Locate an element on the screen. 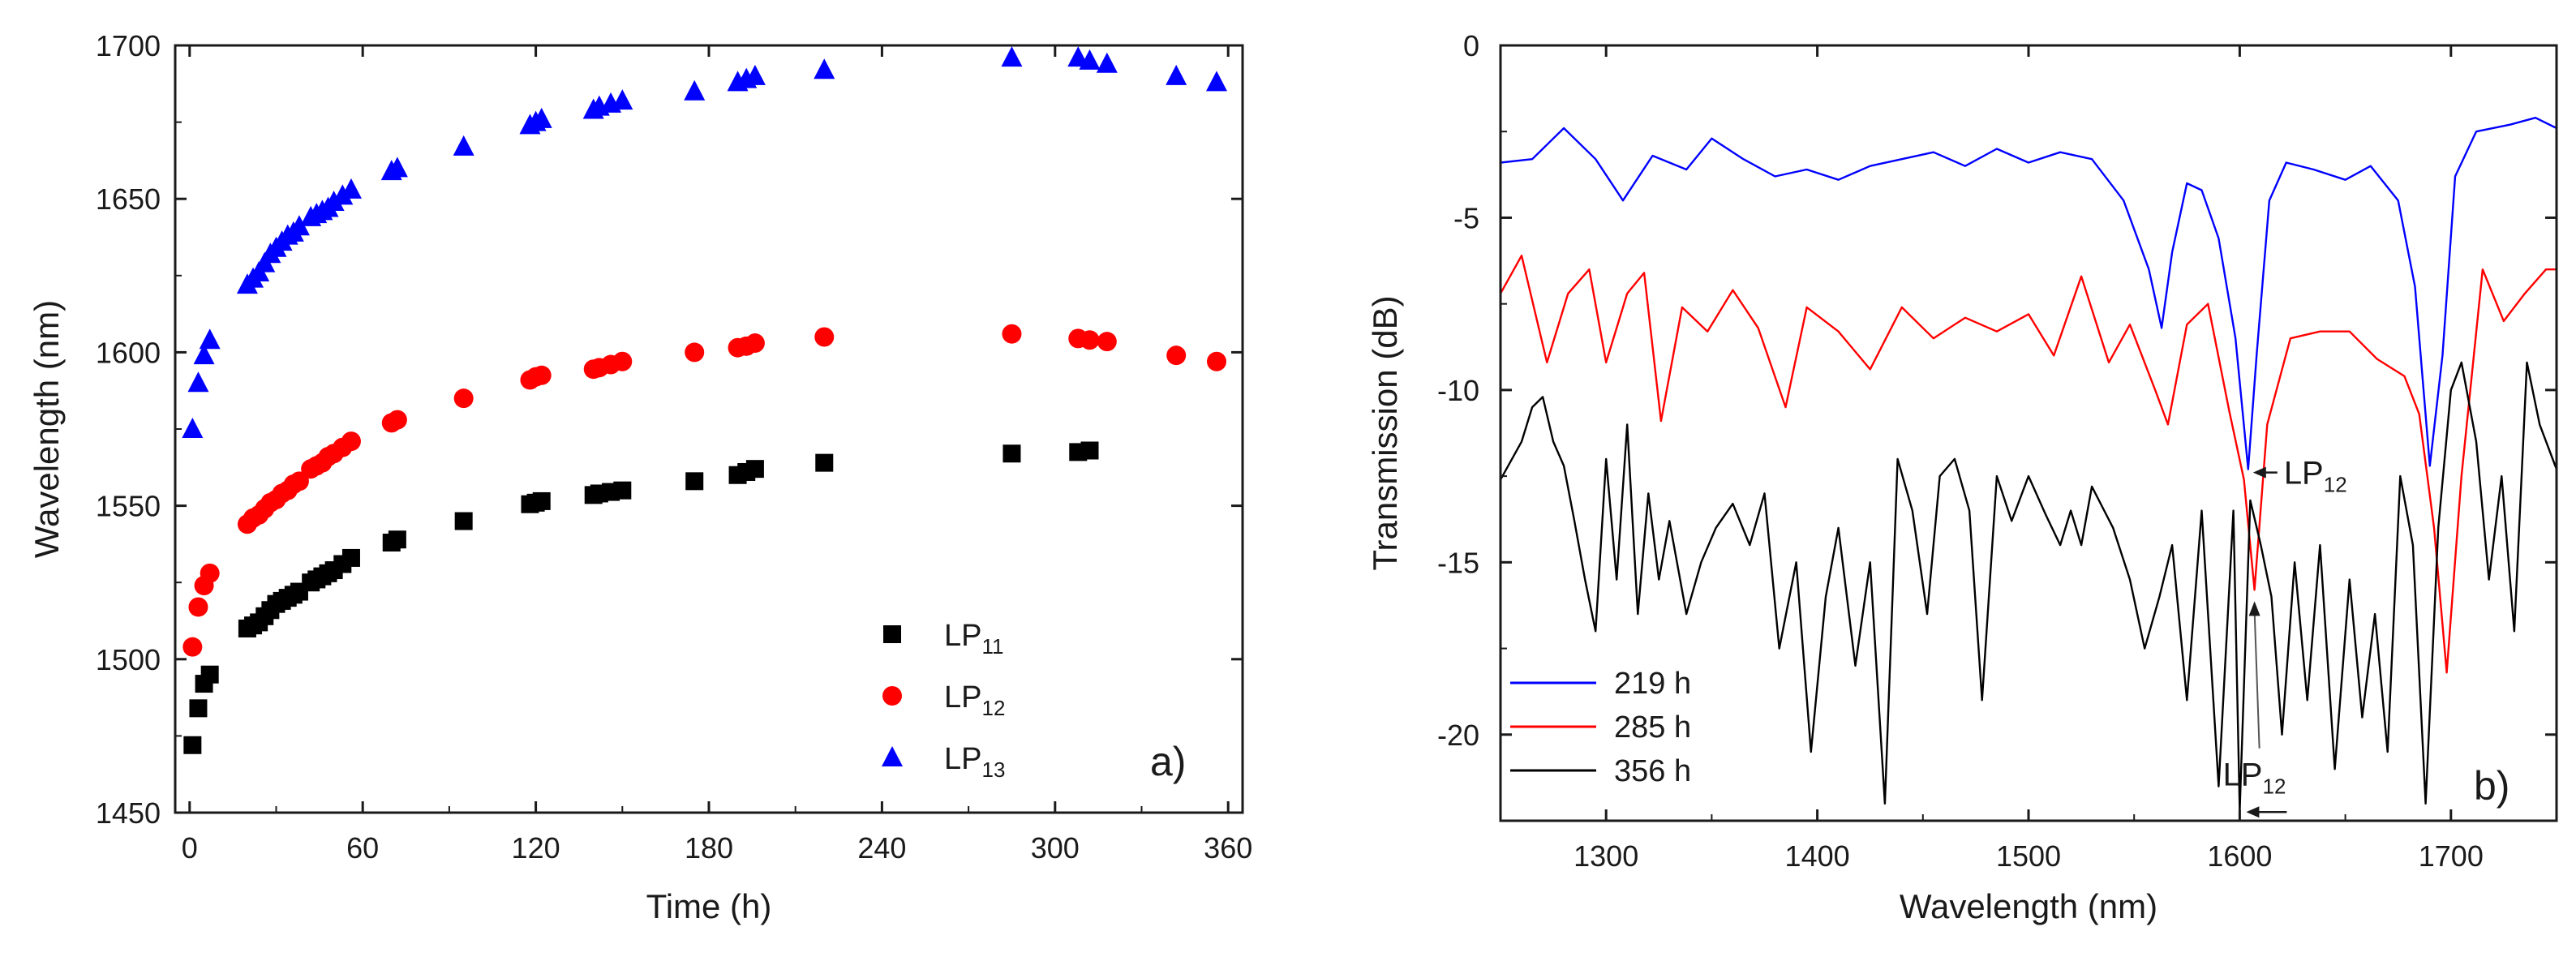  y-tick-label: -15 is located at coordinates (1458, 562).